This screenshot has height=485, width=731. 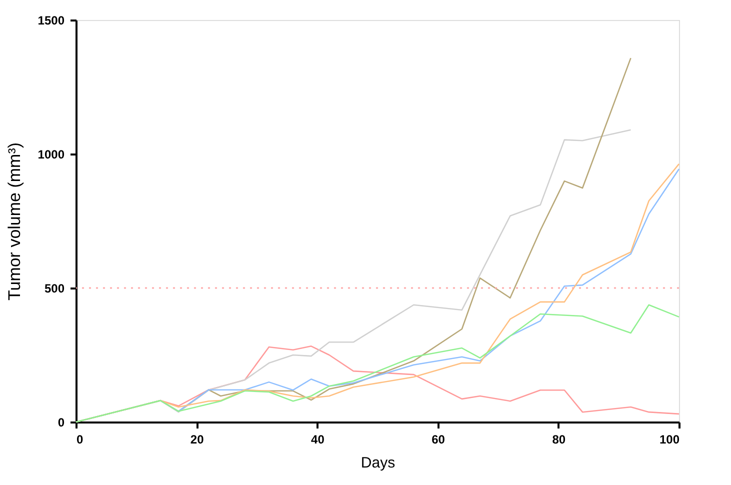 What do you see at coordinates (197, 439) in the screenshot?
I see `x-tick-label: 20` at bounding box center [197, 439].